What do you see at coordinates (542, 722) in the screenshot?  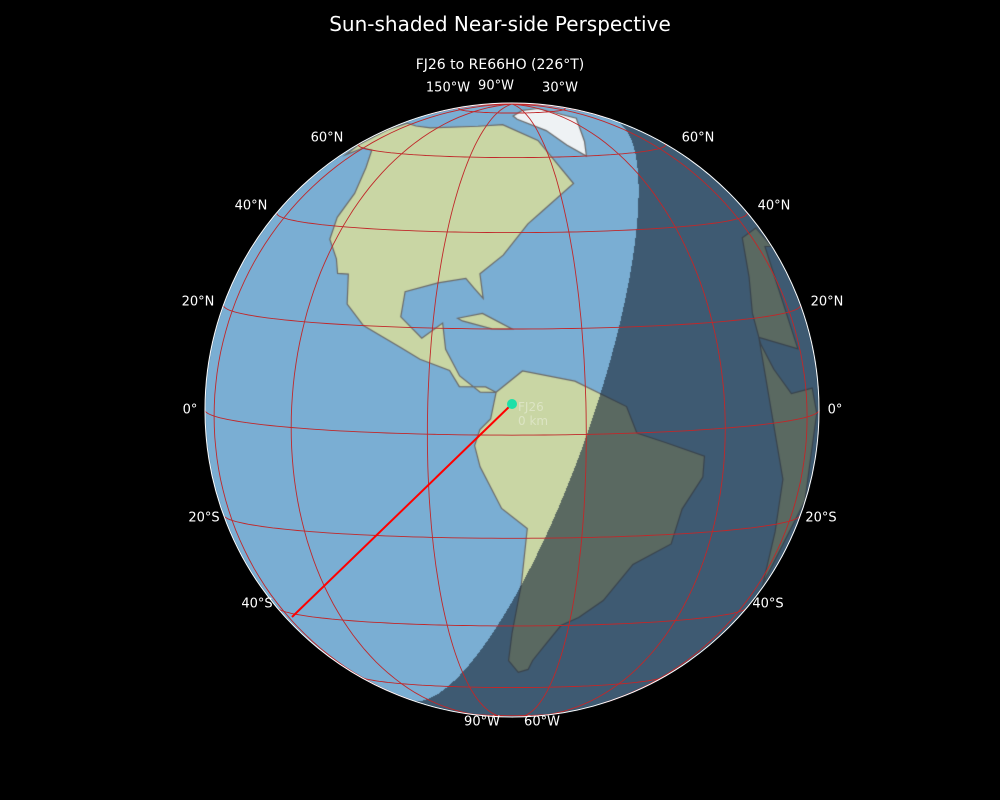 I see `lon-label-bottom: 60°W` at bounding box center [542, 722].